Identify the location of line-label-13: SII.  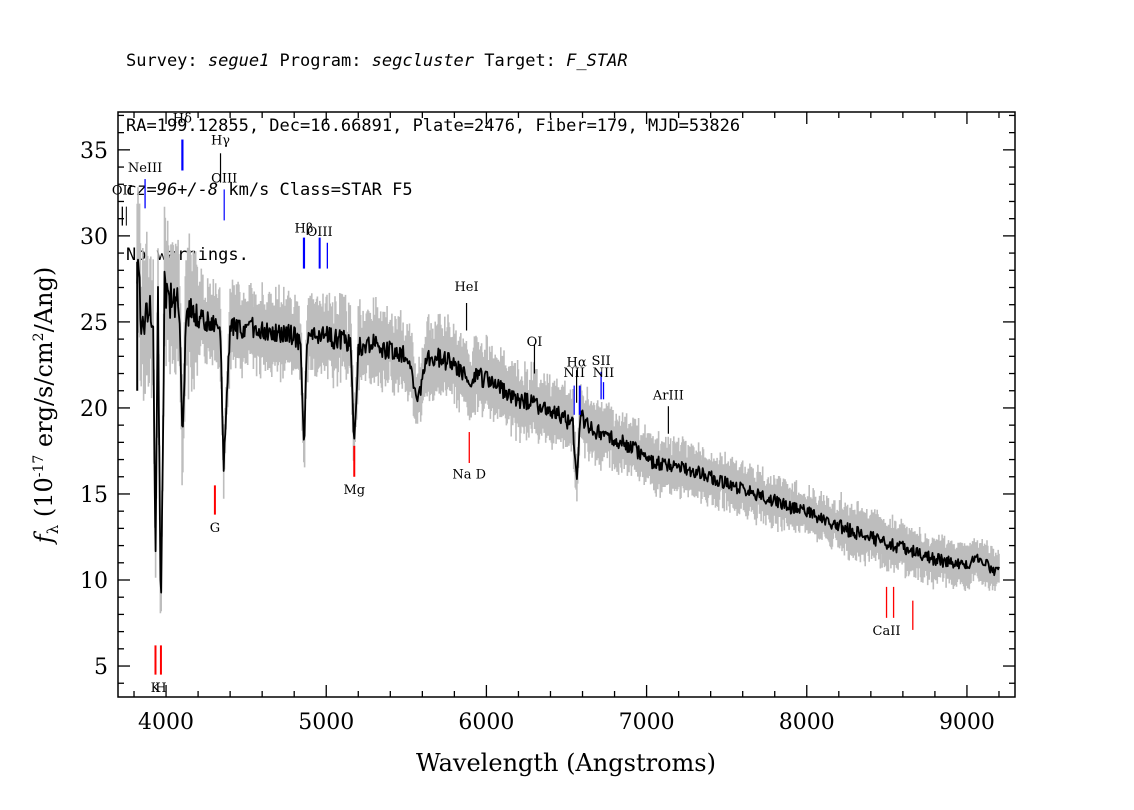
(601, 361).